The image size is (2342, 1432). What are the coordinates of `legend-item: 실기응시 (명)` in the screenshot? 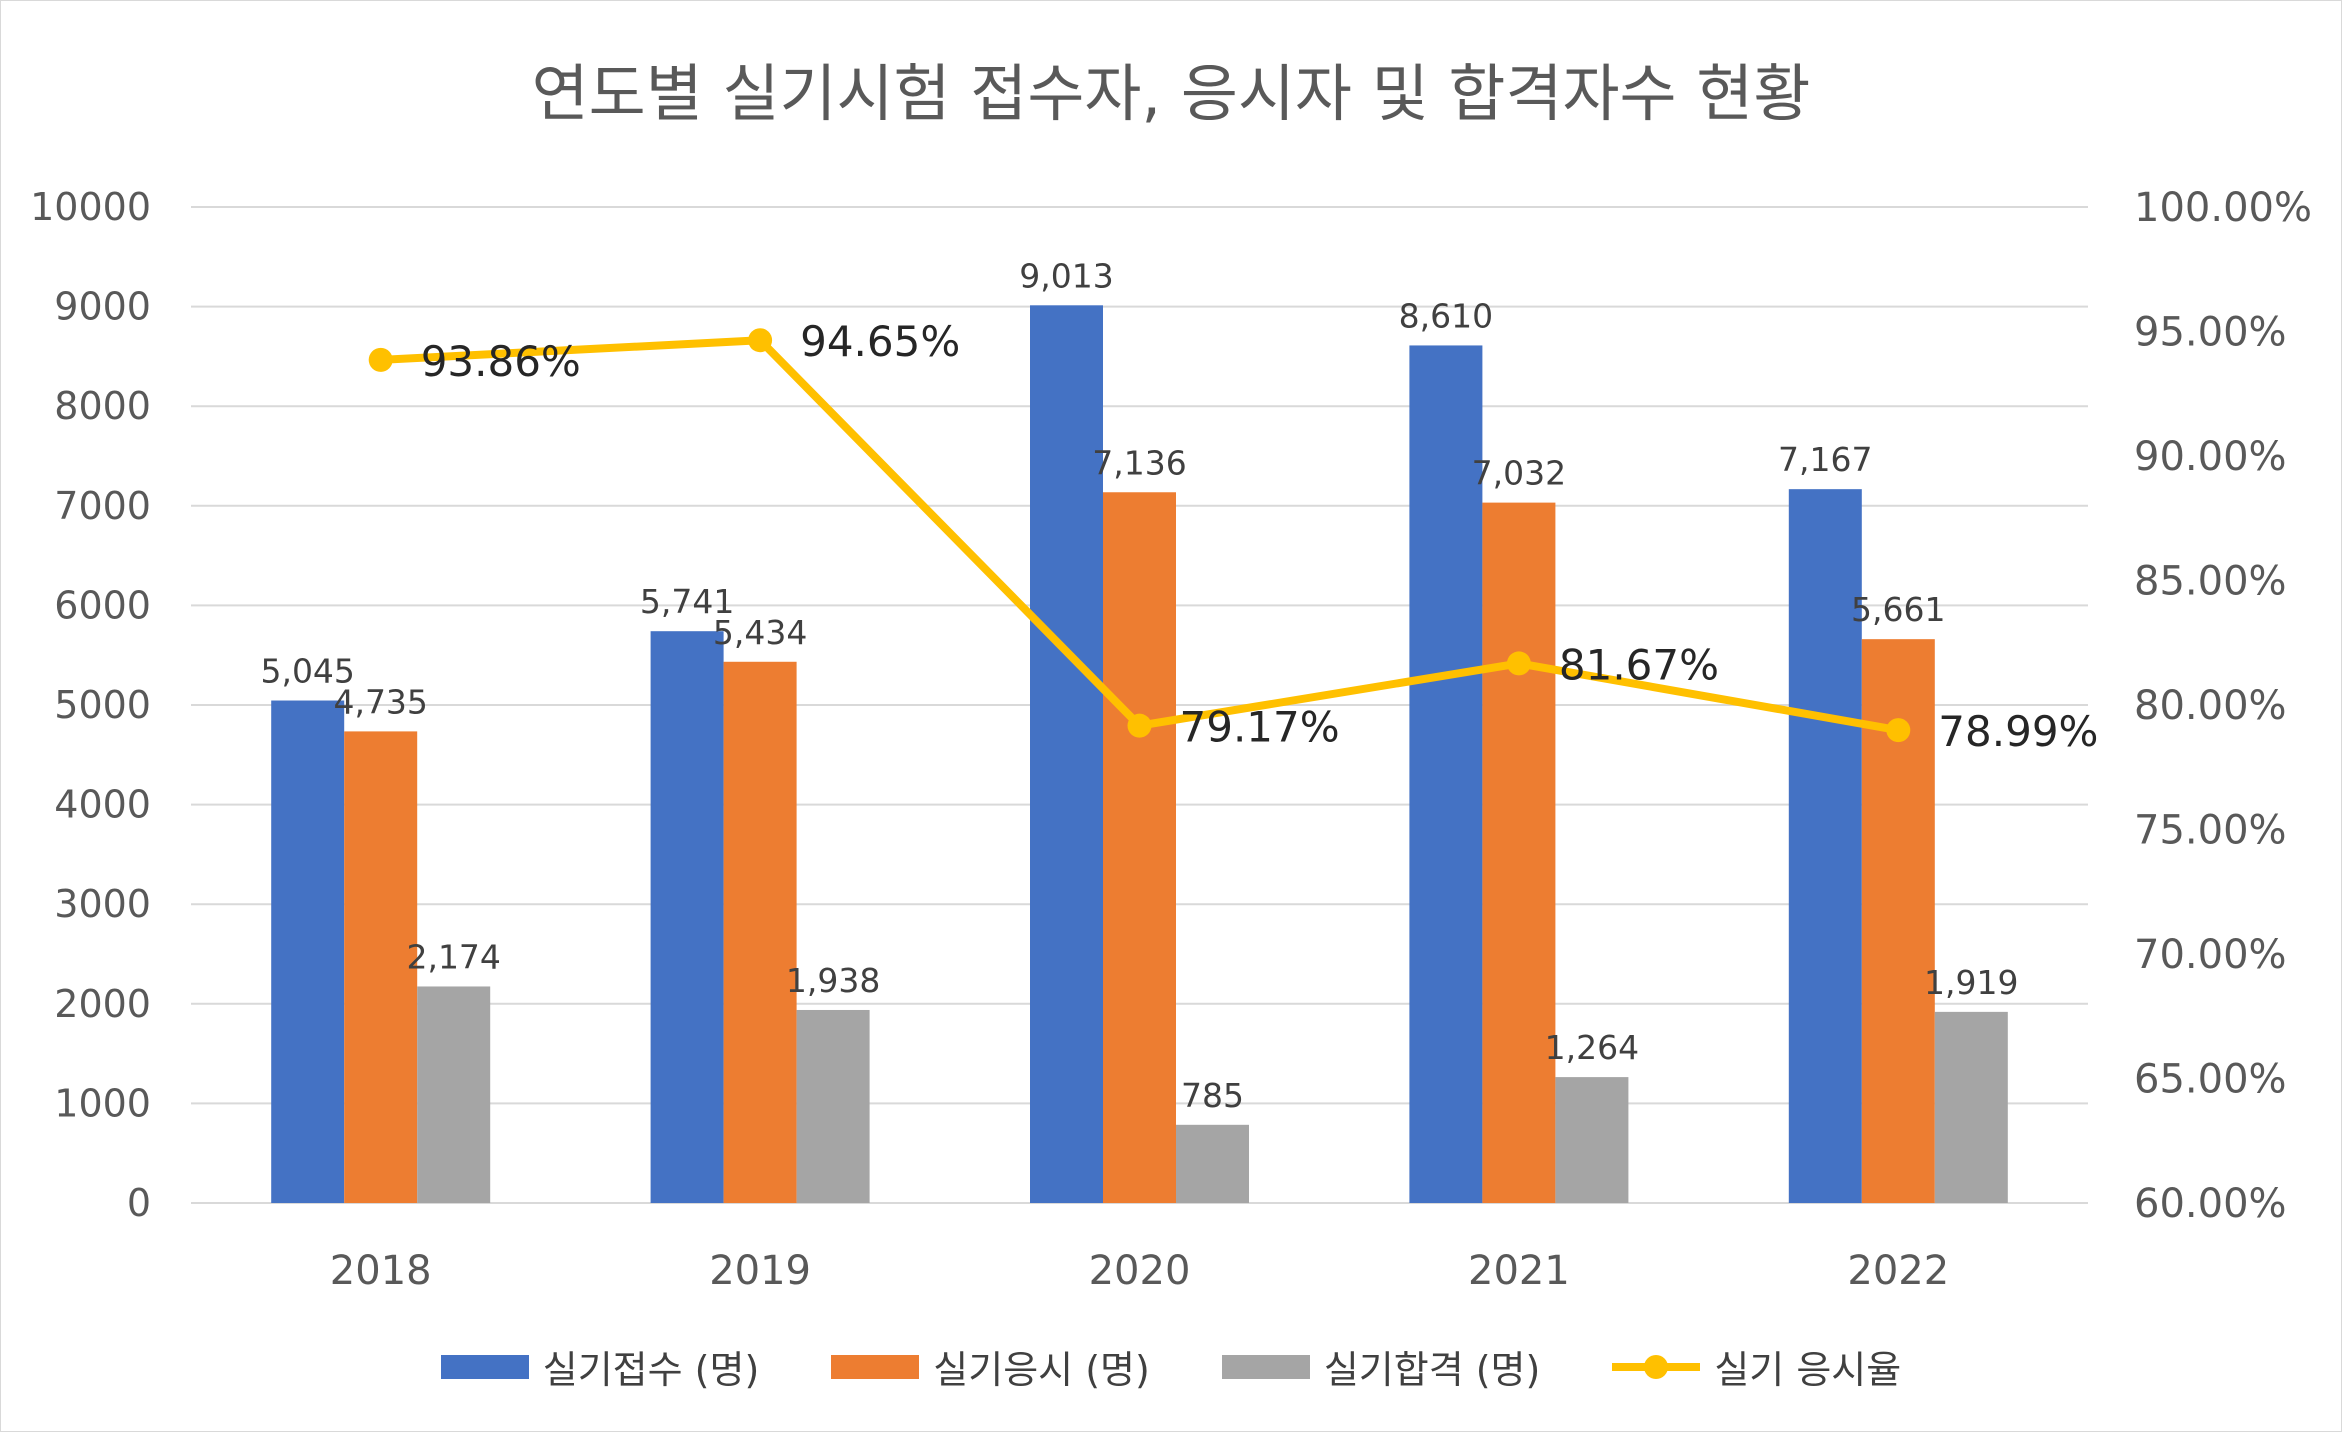 It's located at (990, 1366).